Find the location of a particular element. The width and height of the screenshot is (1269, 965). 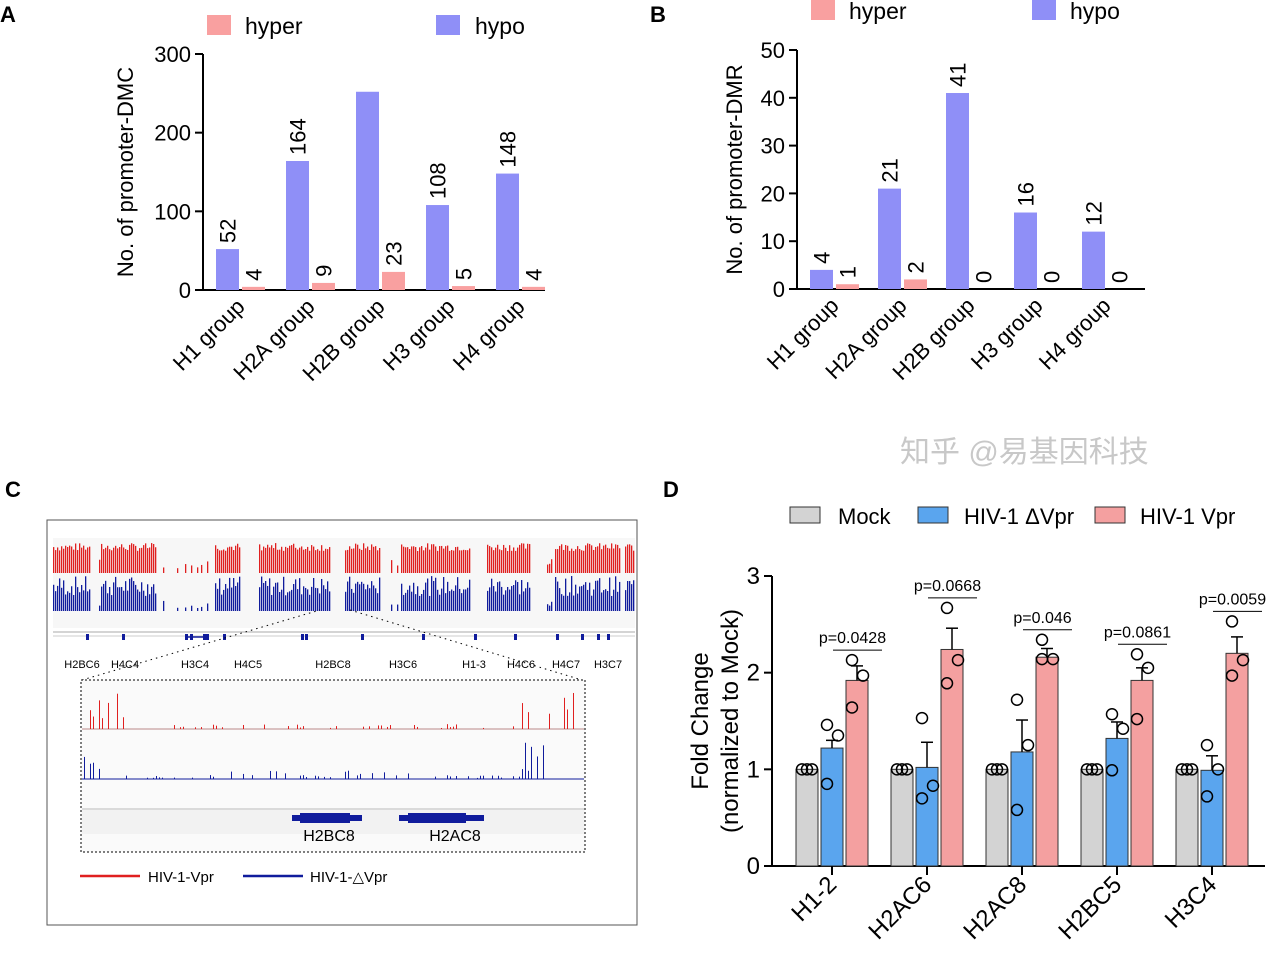

legend-label-hyper: hyper is located at coordinates (274, 26).